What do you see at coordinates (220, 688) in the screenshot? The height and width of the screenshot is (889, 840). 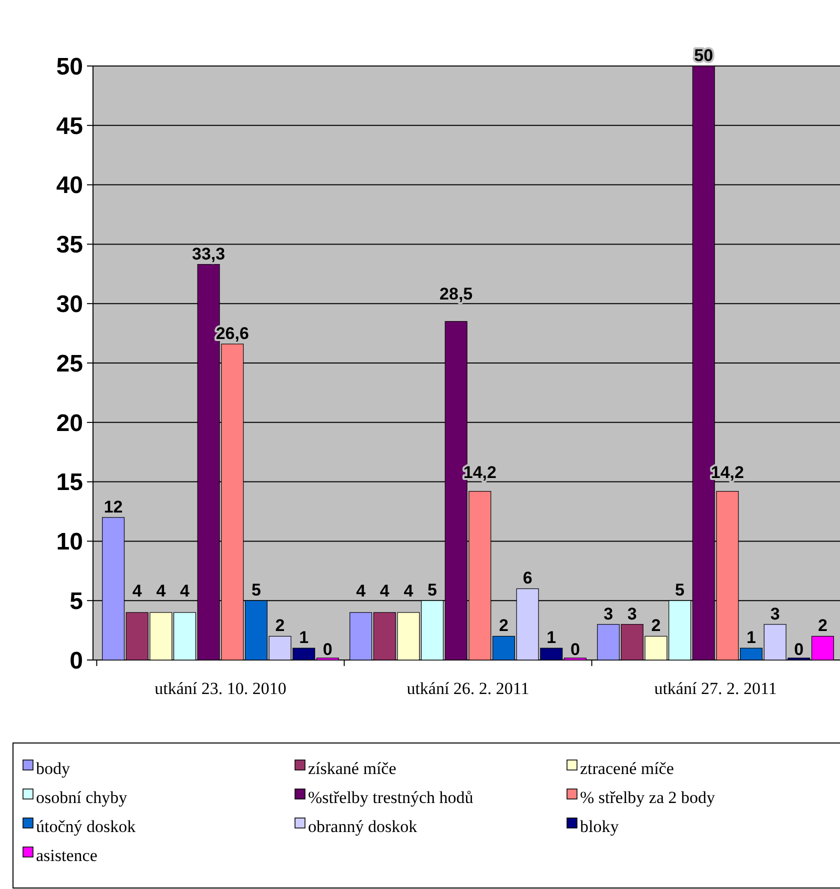 I see `x-tick-label: utkání 23. 10. 2010` at bounding box center [220, 688].